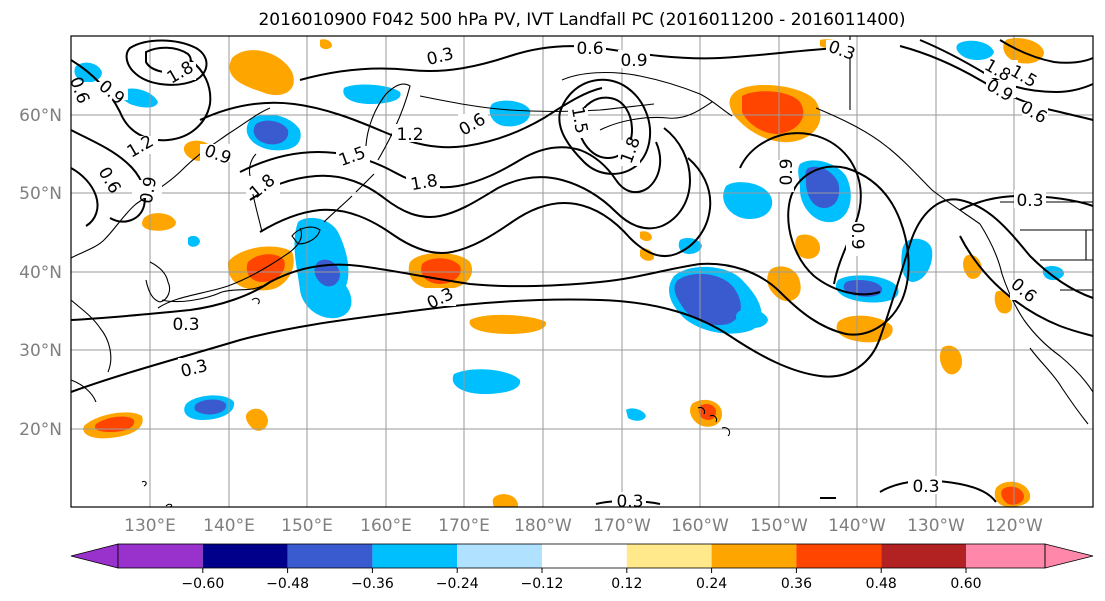 The width and height of the screenshot is (1105, 601). Describe the element at coordinates (91, 351) in the screenshot. I see `coastline-china` at that location.